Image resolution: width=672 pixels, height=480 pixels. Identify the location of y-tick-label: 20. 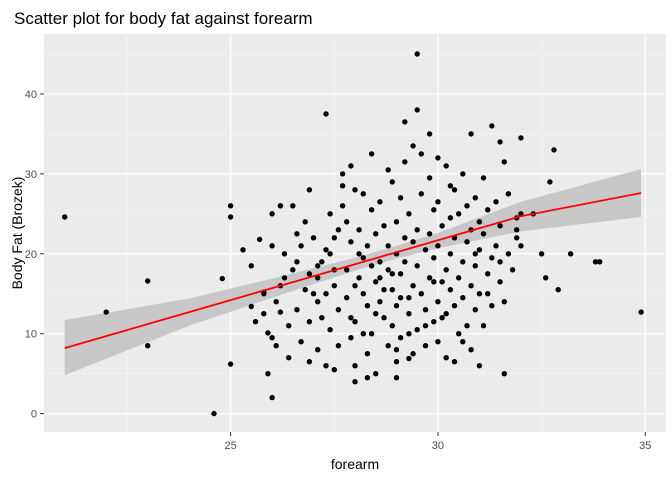
(31, 255).